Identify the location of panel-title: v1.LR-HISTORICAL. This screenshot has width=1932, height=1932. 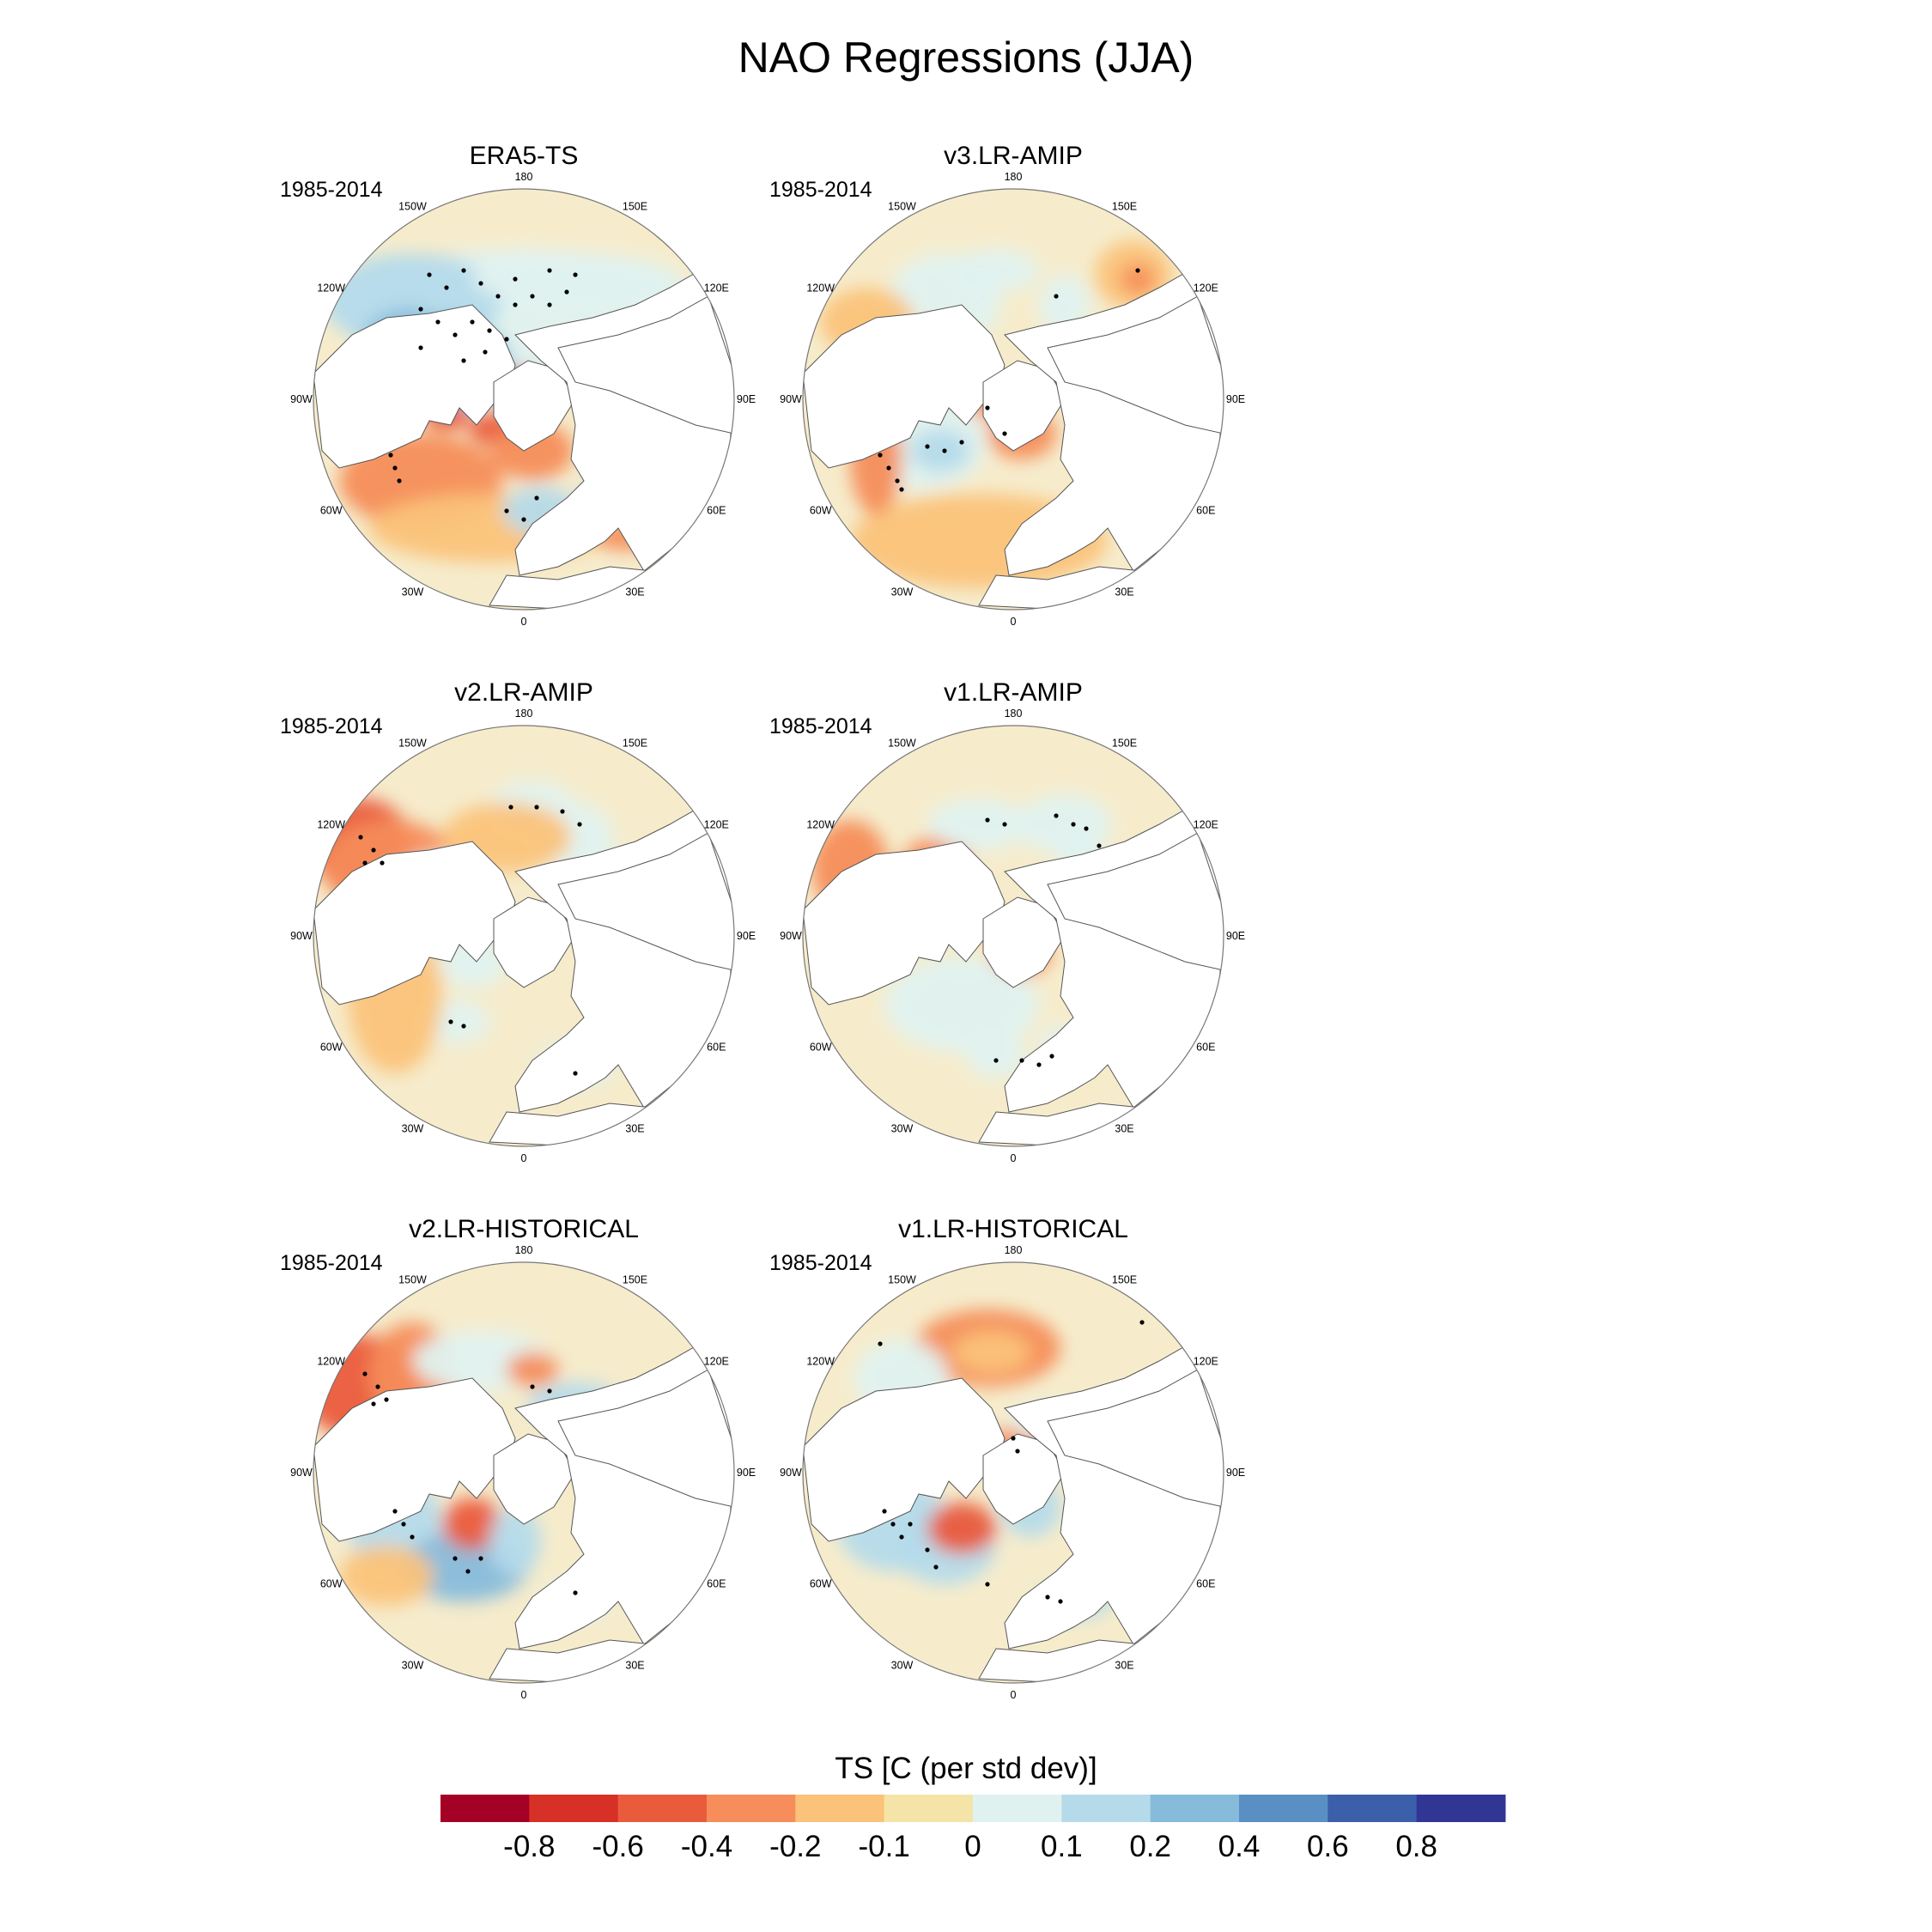
(1013, 1229).